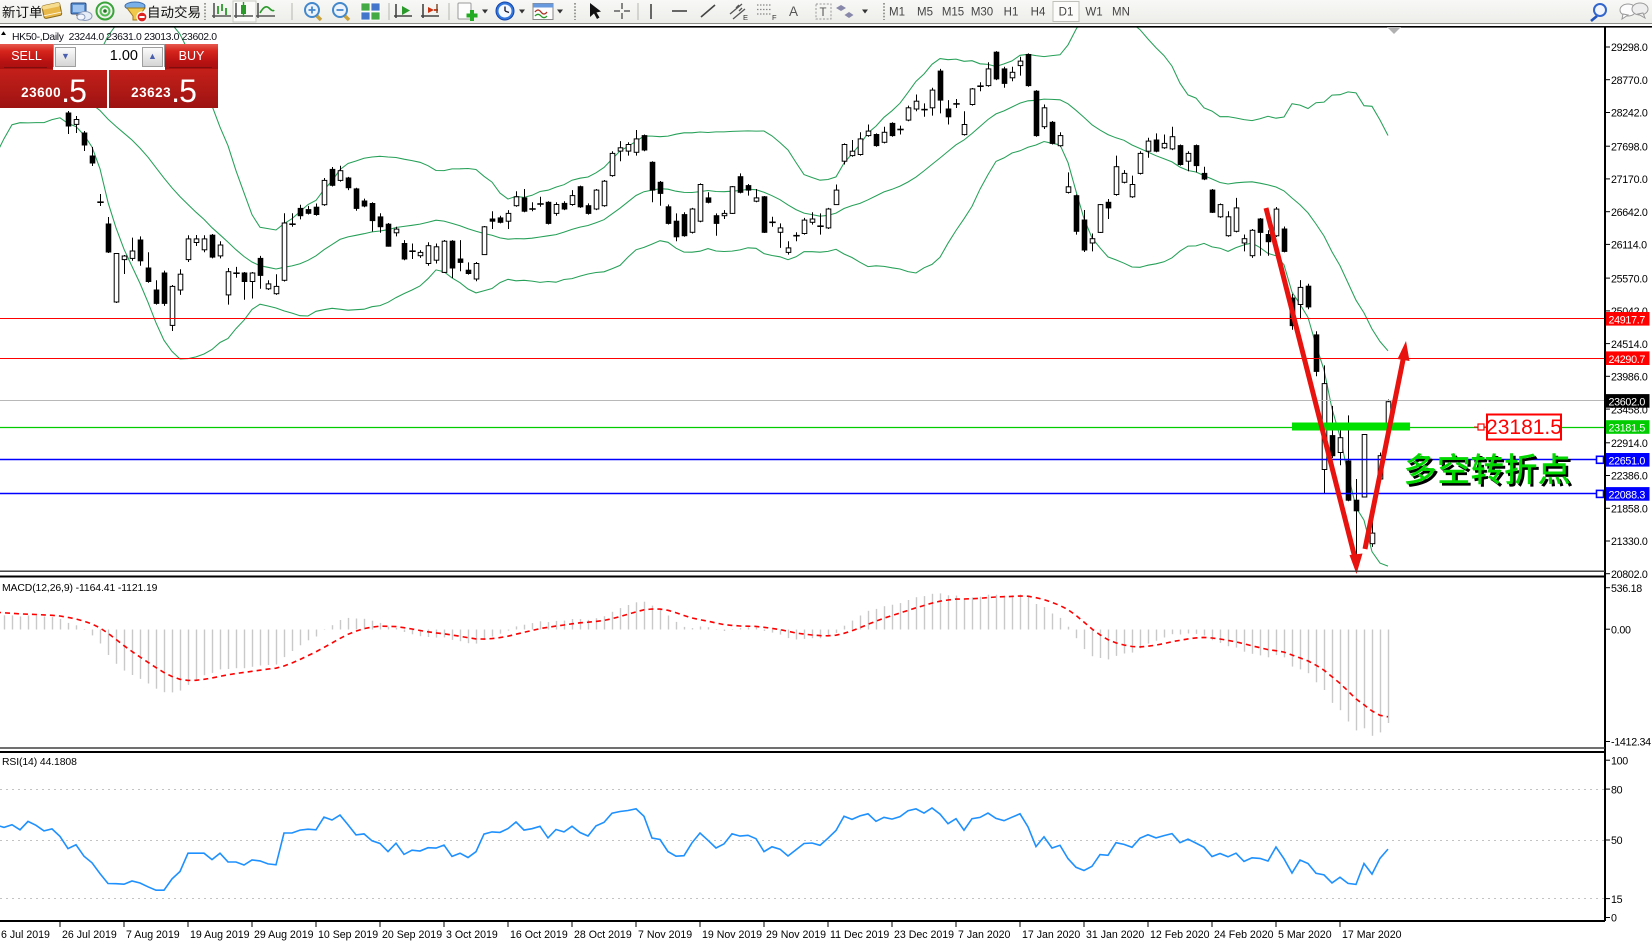 This screenshot has width=1652, height=944. What do you see at coordinates (1619, 761) in the screenshot?
I see `svg-text: 100` at bounding box center [1619, 761].